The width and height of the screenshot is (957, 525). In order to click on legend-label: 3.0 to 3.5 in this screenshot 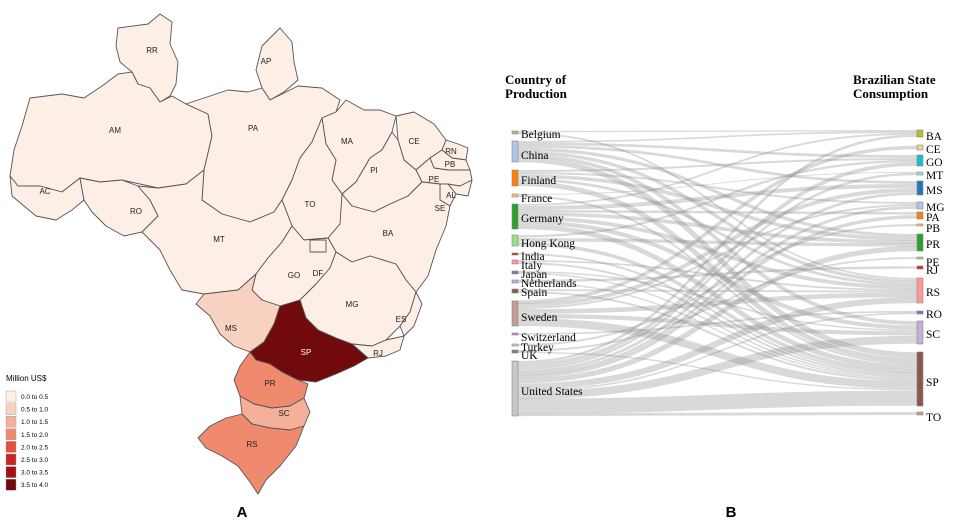, I will do `click(34, 473)`.